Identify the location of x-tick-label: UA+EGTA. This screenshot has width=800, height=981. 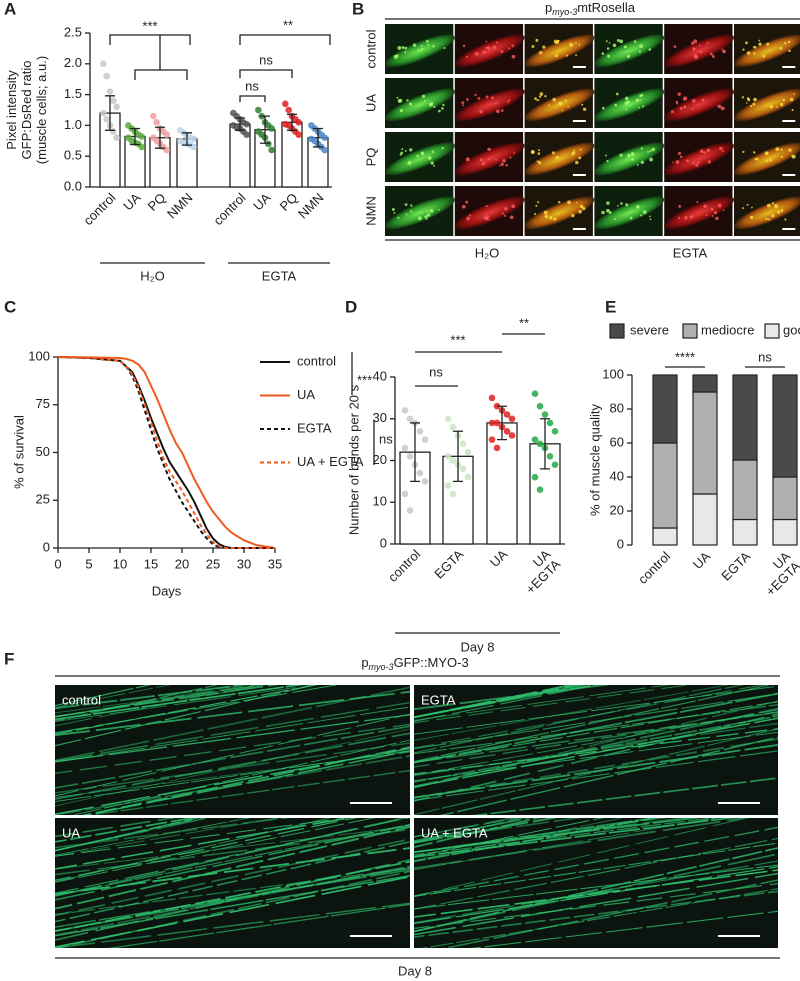
(776, 574).